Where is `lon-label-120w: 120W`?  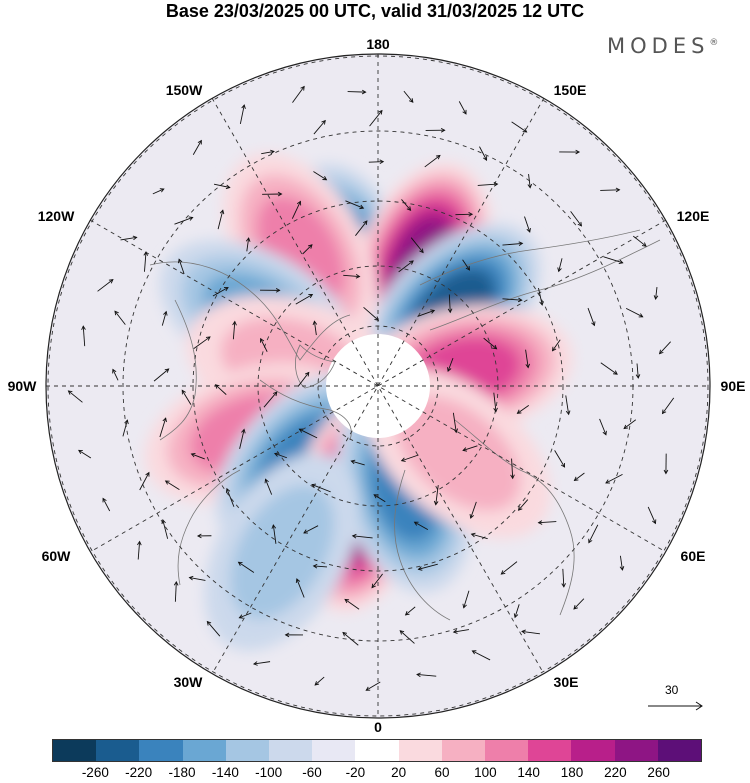 lon-label-120w: 120W is located at coordinates (56, 216).